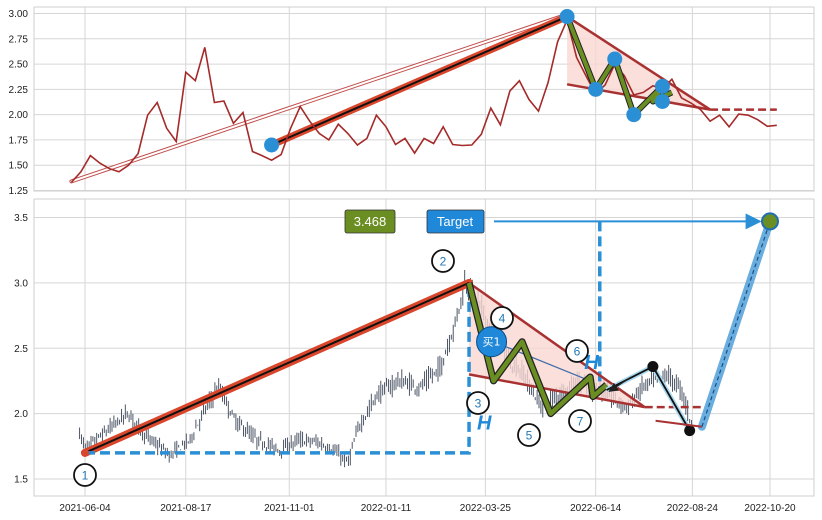  I want to click on top-triangle-upper, so click(638, 63).